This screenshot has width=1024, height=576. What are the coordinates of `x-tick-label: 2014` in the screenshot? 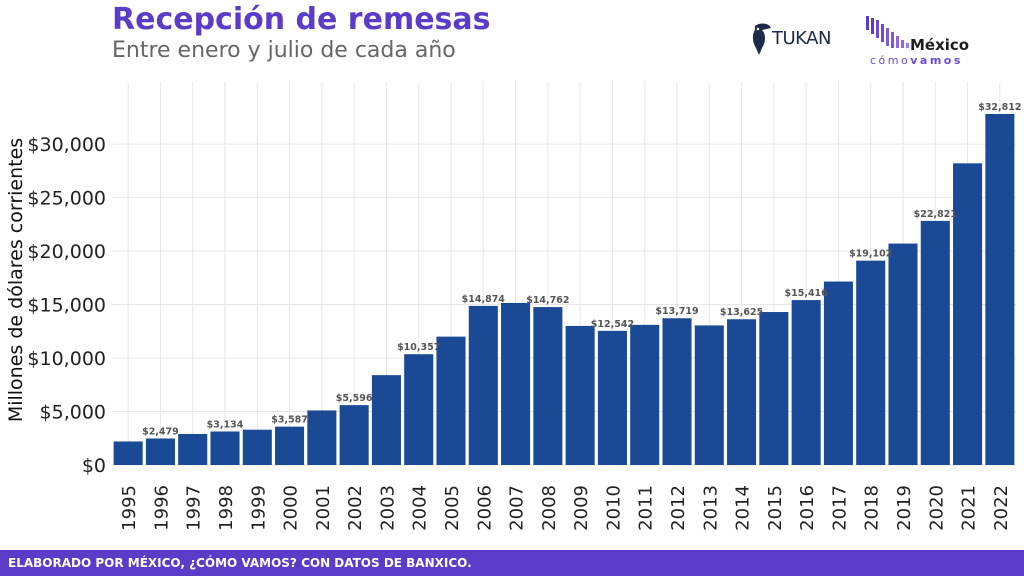 It's located at (743, 508).